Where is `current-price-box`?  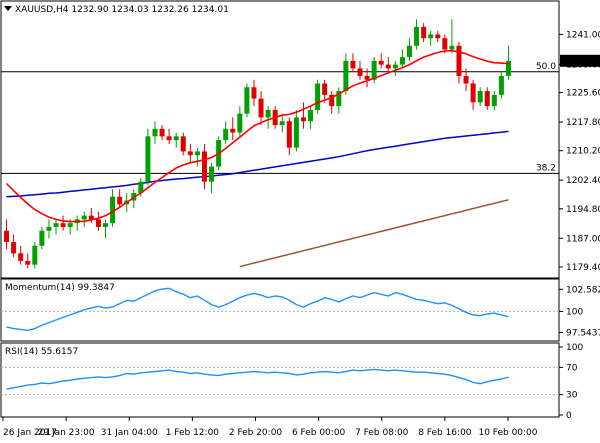 current-price-box is located at coordinates (580, 60).